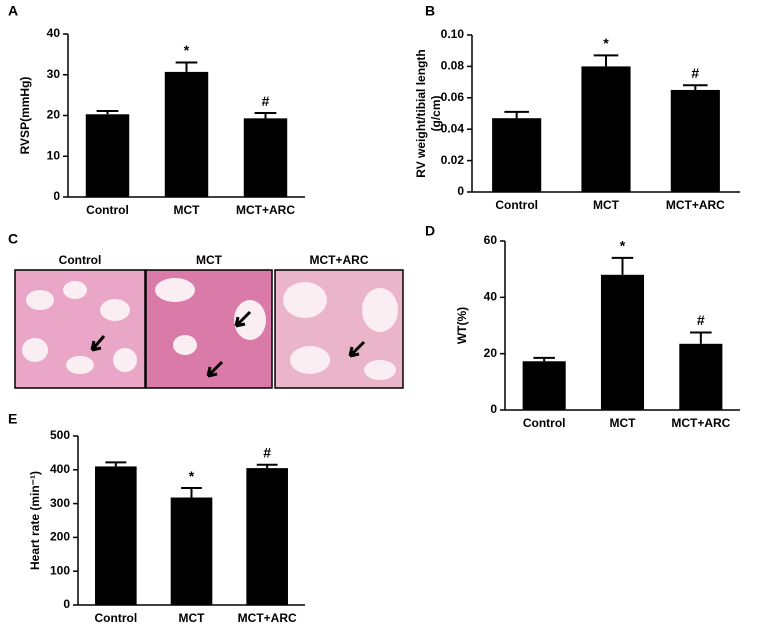  What do you see at coordinates (12, 419) in the screenshot?
I see `panel-label: E` at bounding box center [12, 419].